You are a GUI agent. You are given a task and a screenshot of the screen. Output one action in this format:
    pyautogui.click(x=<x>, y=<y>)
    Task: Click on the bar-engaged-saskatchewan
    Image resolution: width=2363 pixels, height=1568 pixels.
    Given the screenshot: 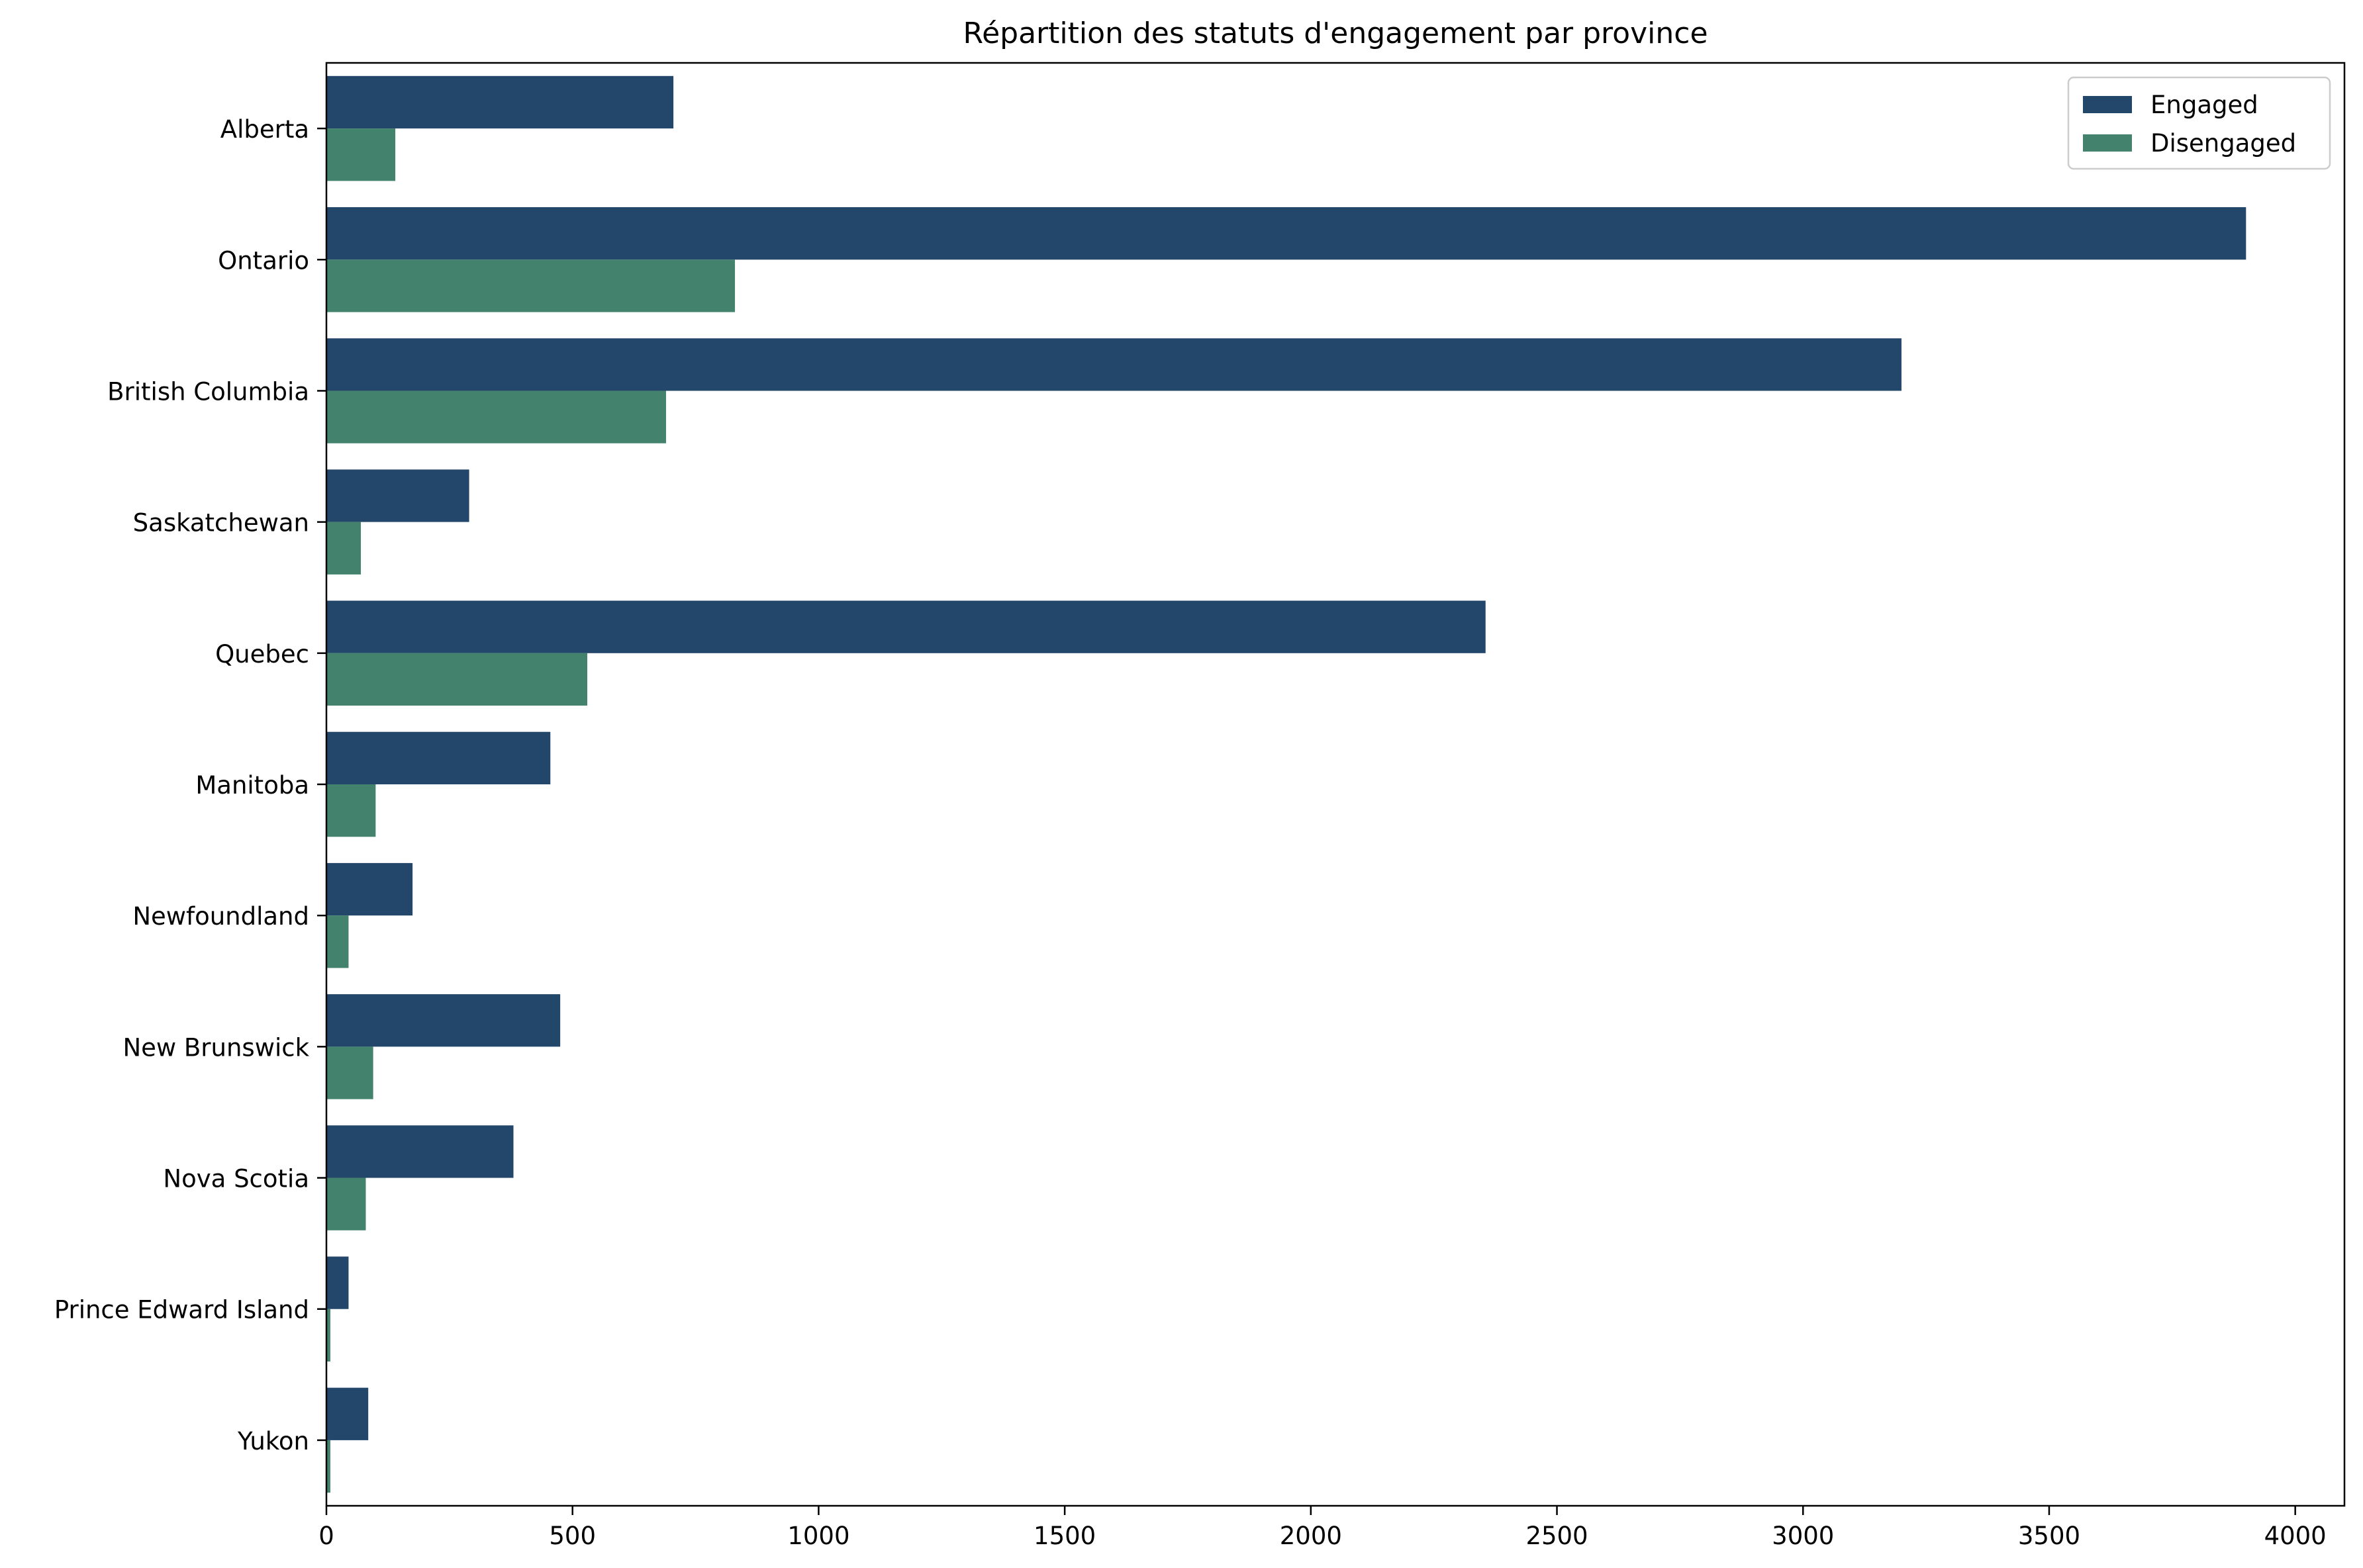 What is the action you would take?
    pyautogui.click(x=397, y=495)
    